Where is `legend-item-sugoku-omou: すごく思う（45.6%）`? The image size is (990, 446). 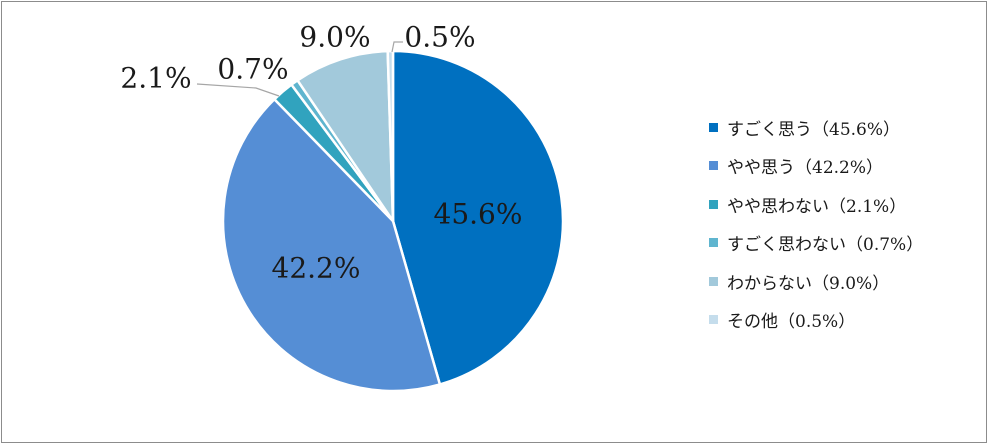 legend-item-sugoku-omou: すごく思う（45.6%） is located at coordinates (816, 127).